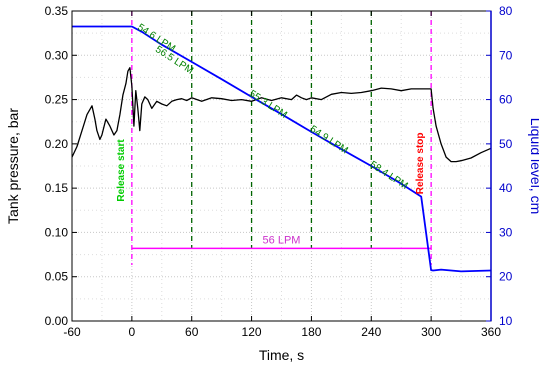  I want to click on y-right-tick-label: 50, so click(506, 144).